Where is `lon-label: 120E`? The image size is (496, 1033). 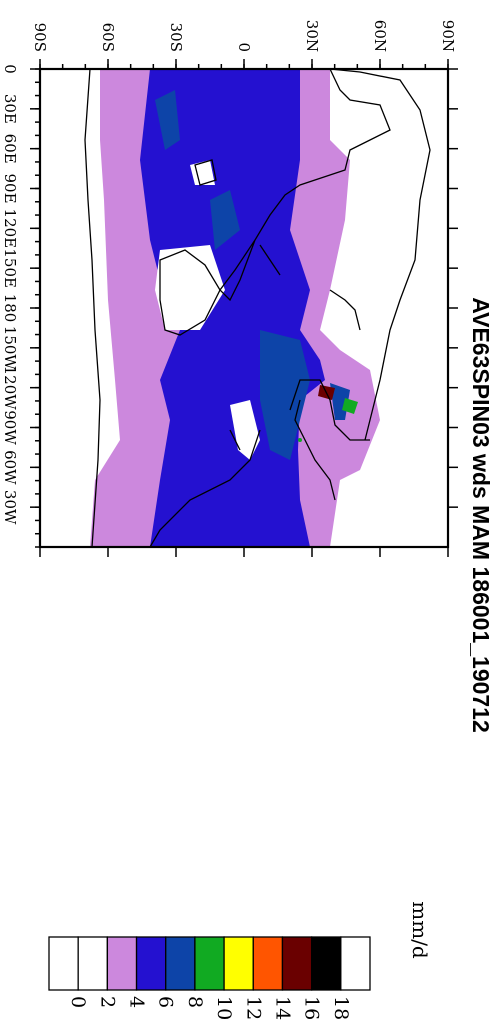 lon-label: 120E is located at coordinates (10, 229).